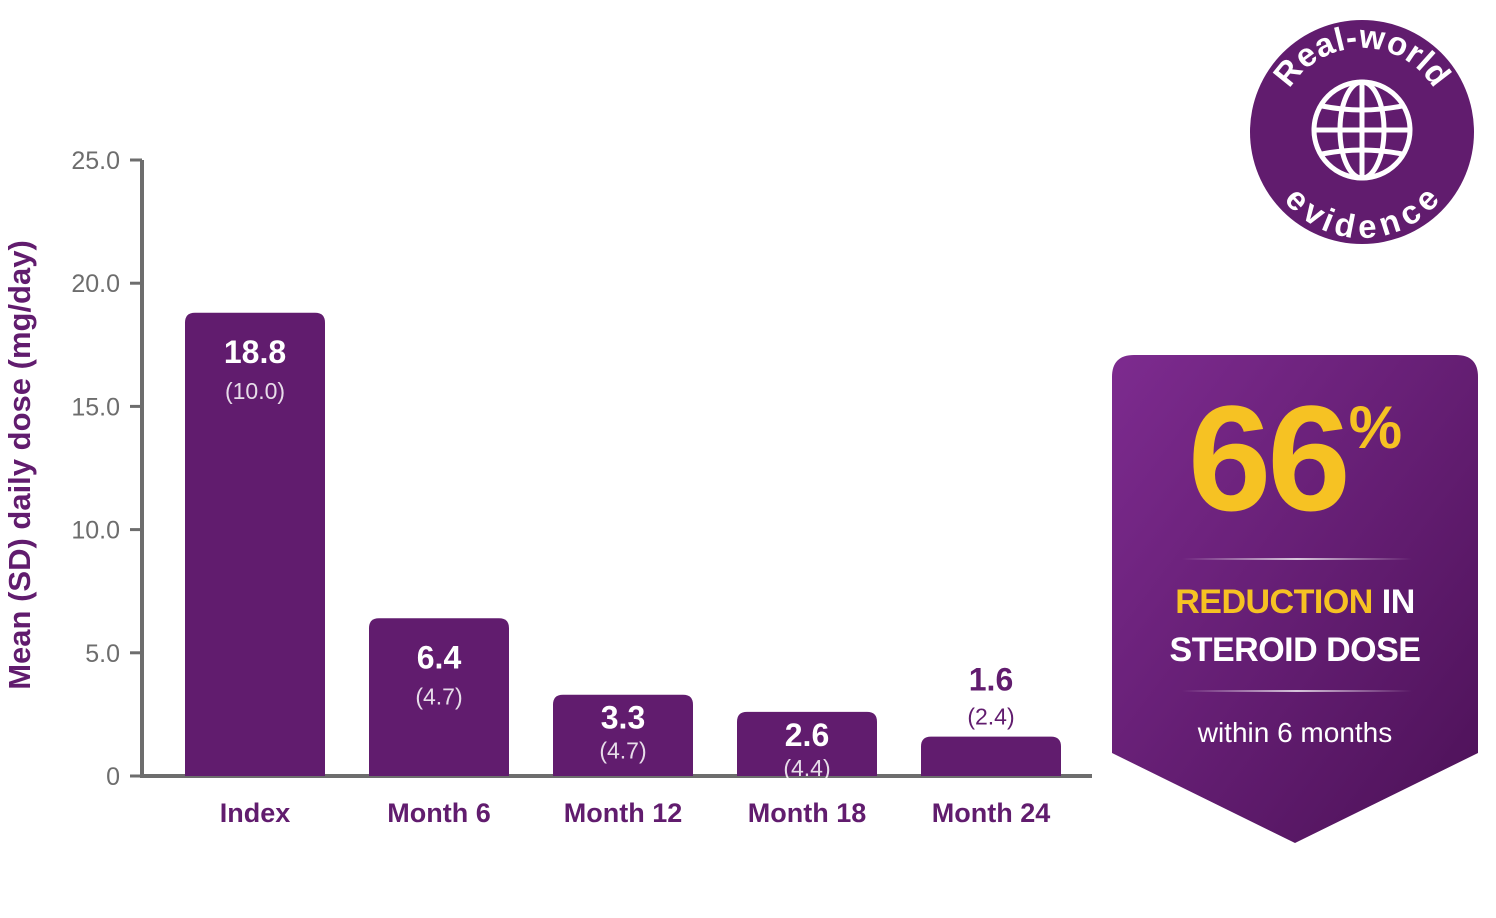 This screenshot has width=1496, height=918. I want to click on y-tick-label: 5.0, so click(102, 654).